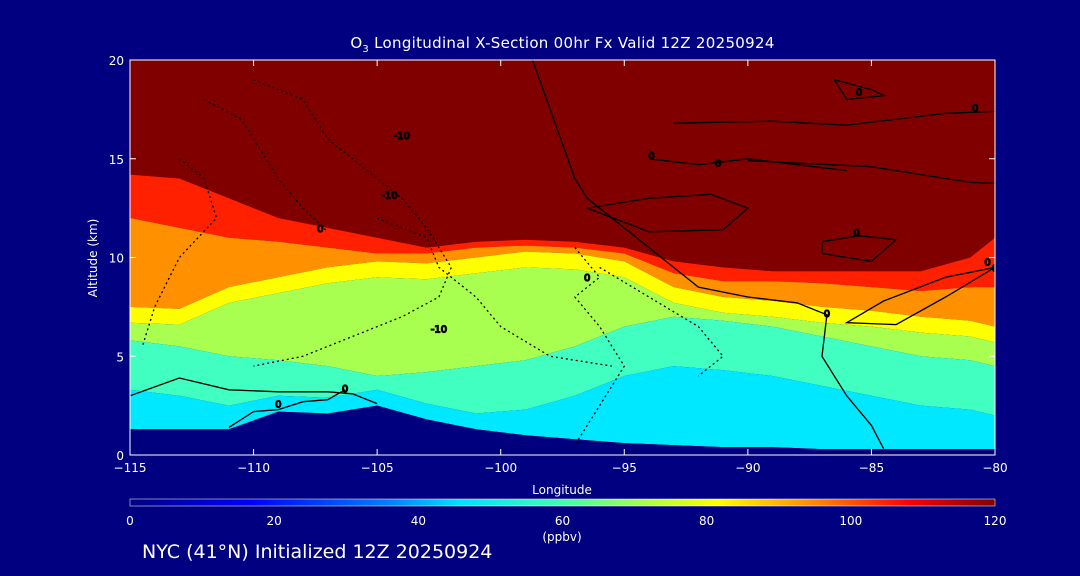 This screenshot has width=1080, height=576. What do you see at coordinates (562, 490) in the screenshot?
I see `x-axis-label: Longitude` at bounding box center [562, 490].